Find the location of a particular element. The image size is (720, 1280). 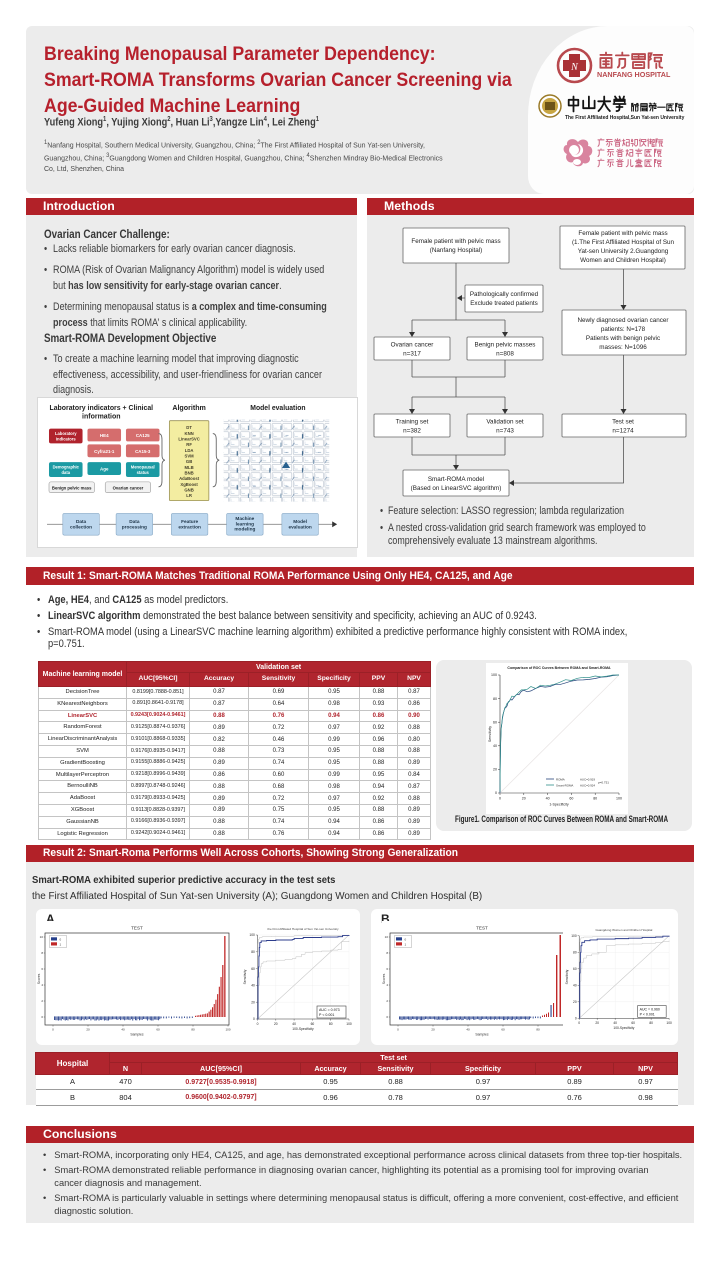

svg-text: evaluation is located at coordinates (299, 528).